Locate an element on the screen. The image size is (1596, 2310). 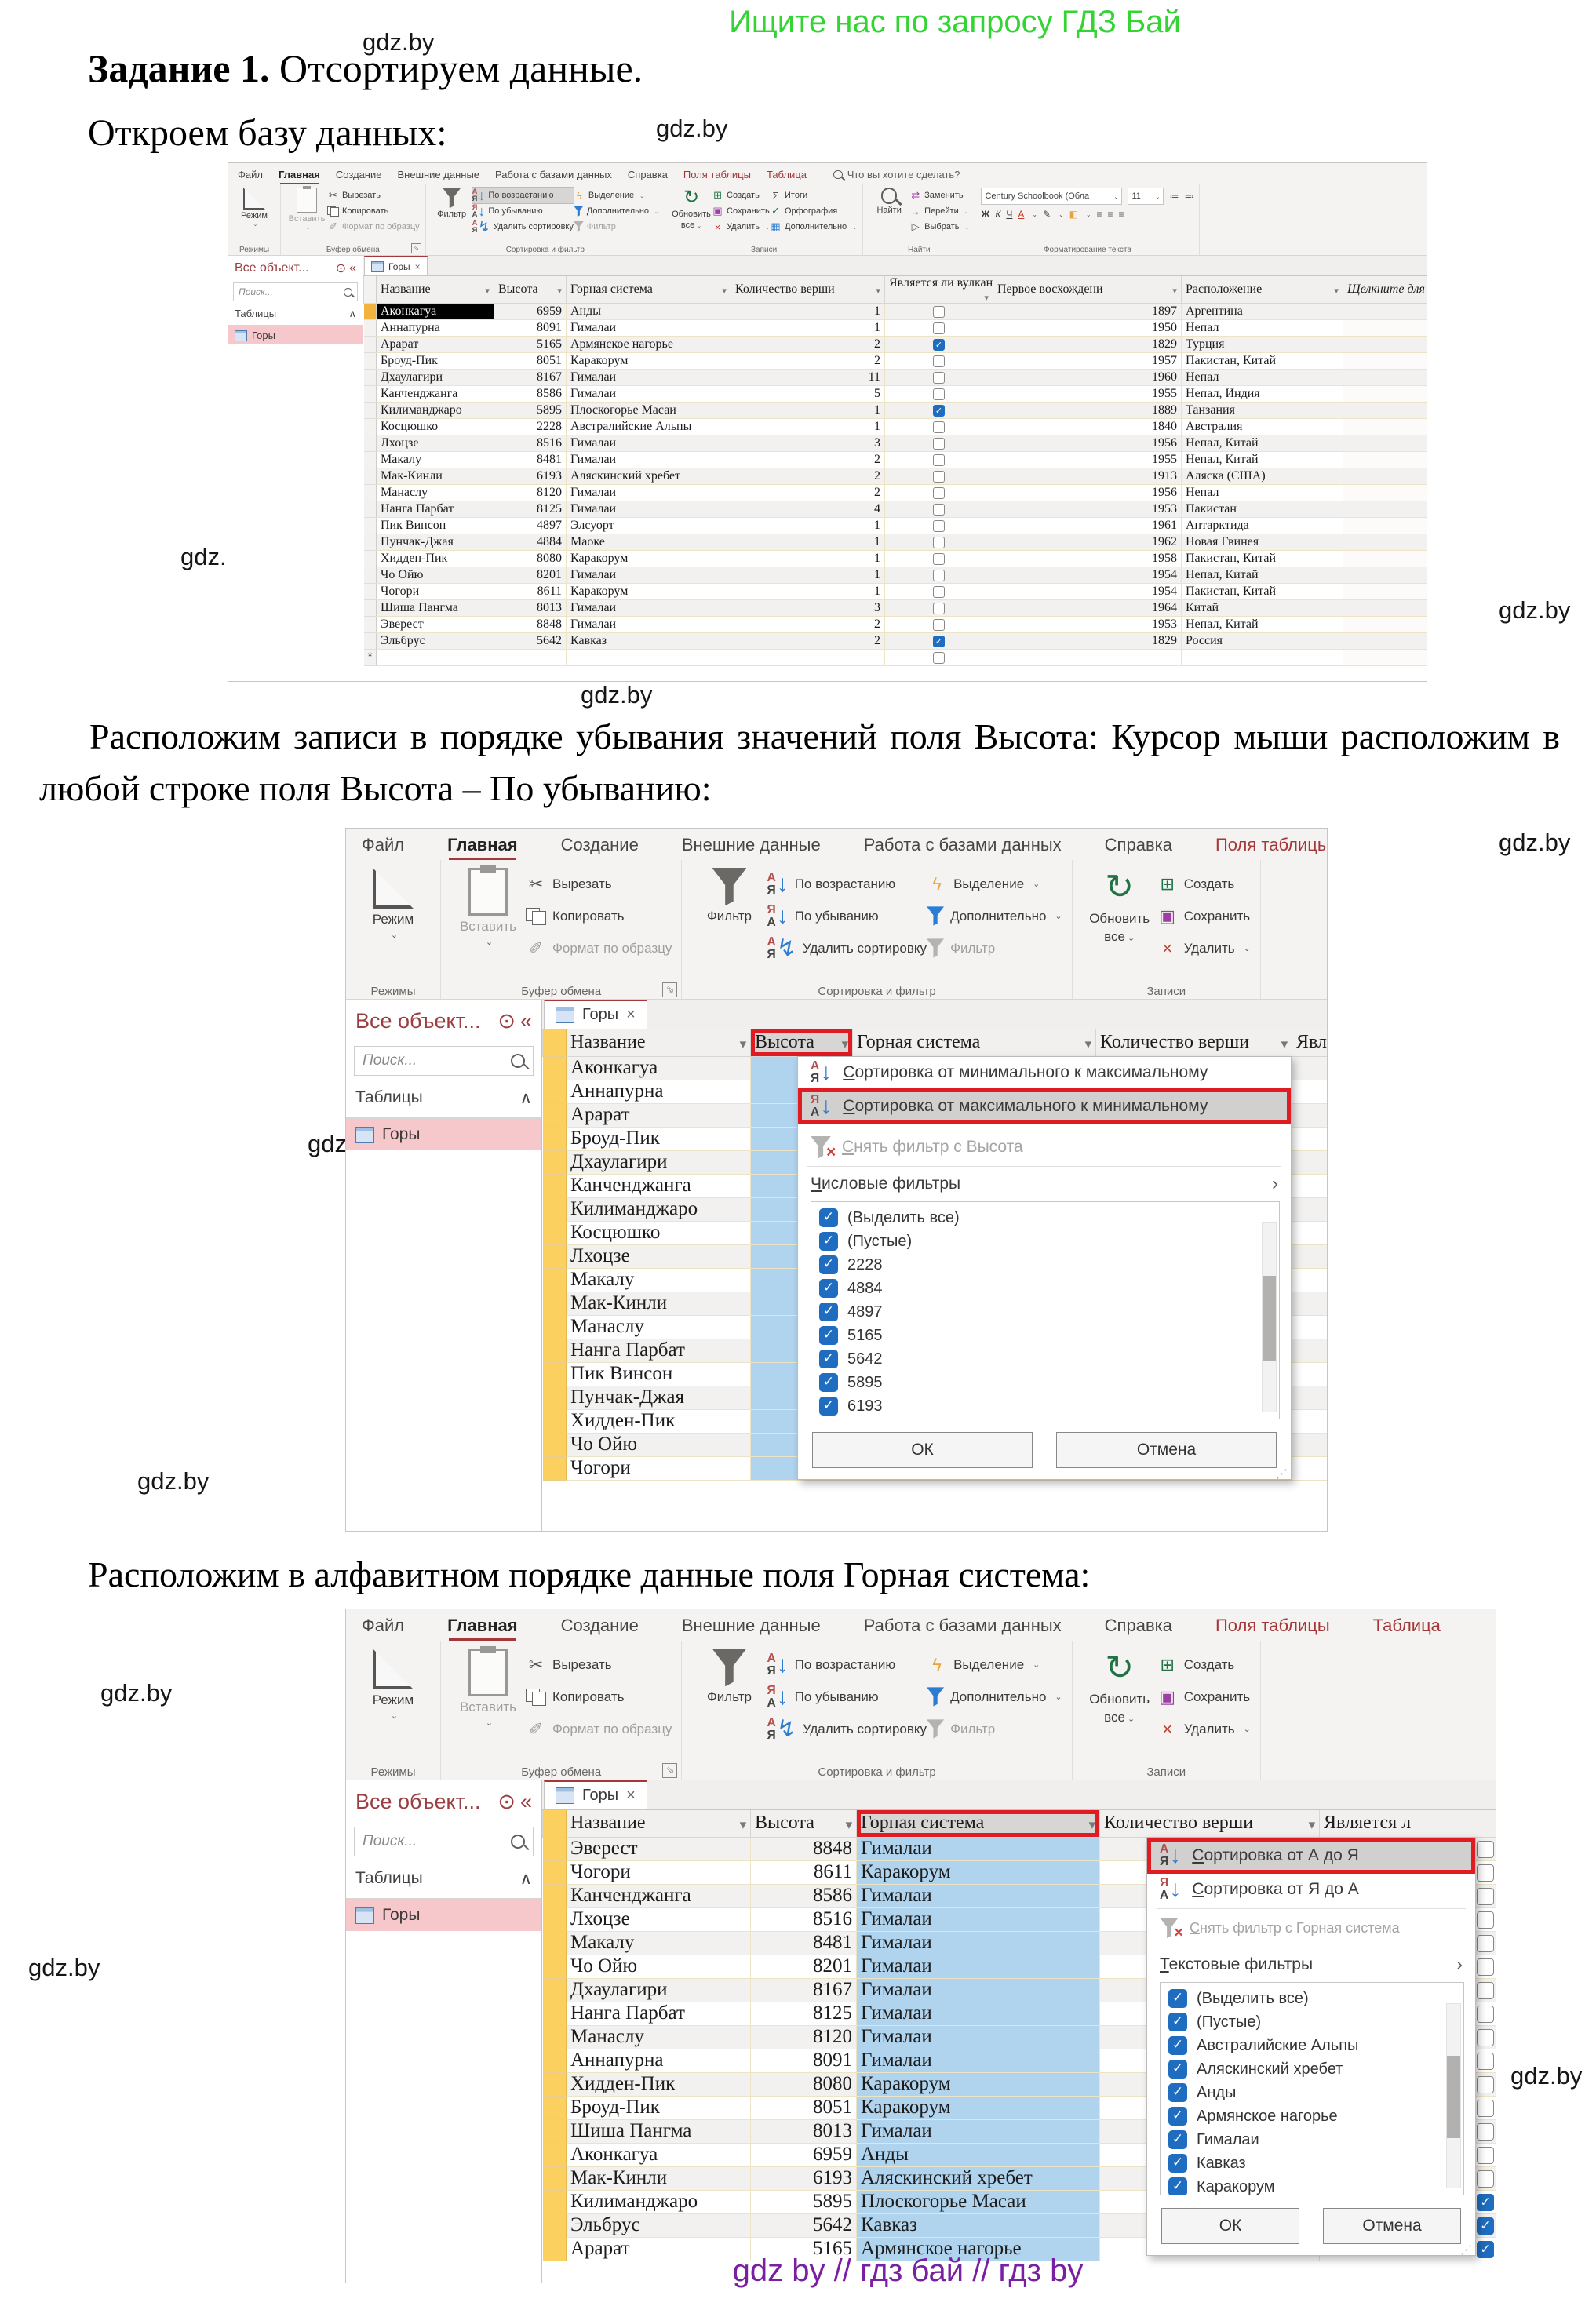
cell-name: Броуд-Пик is located at coordinates (658, 2108).